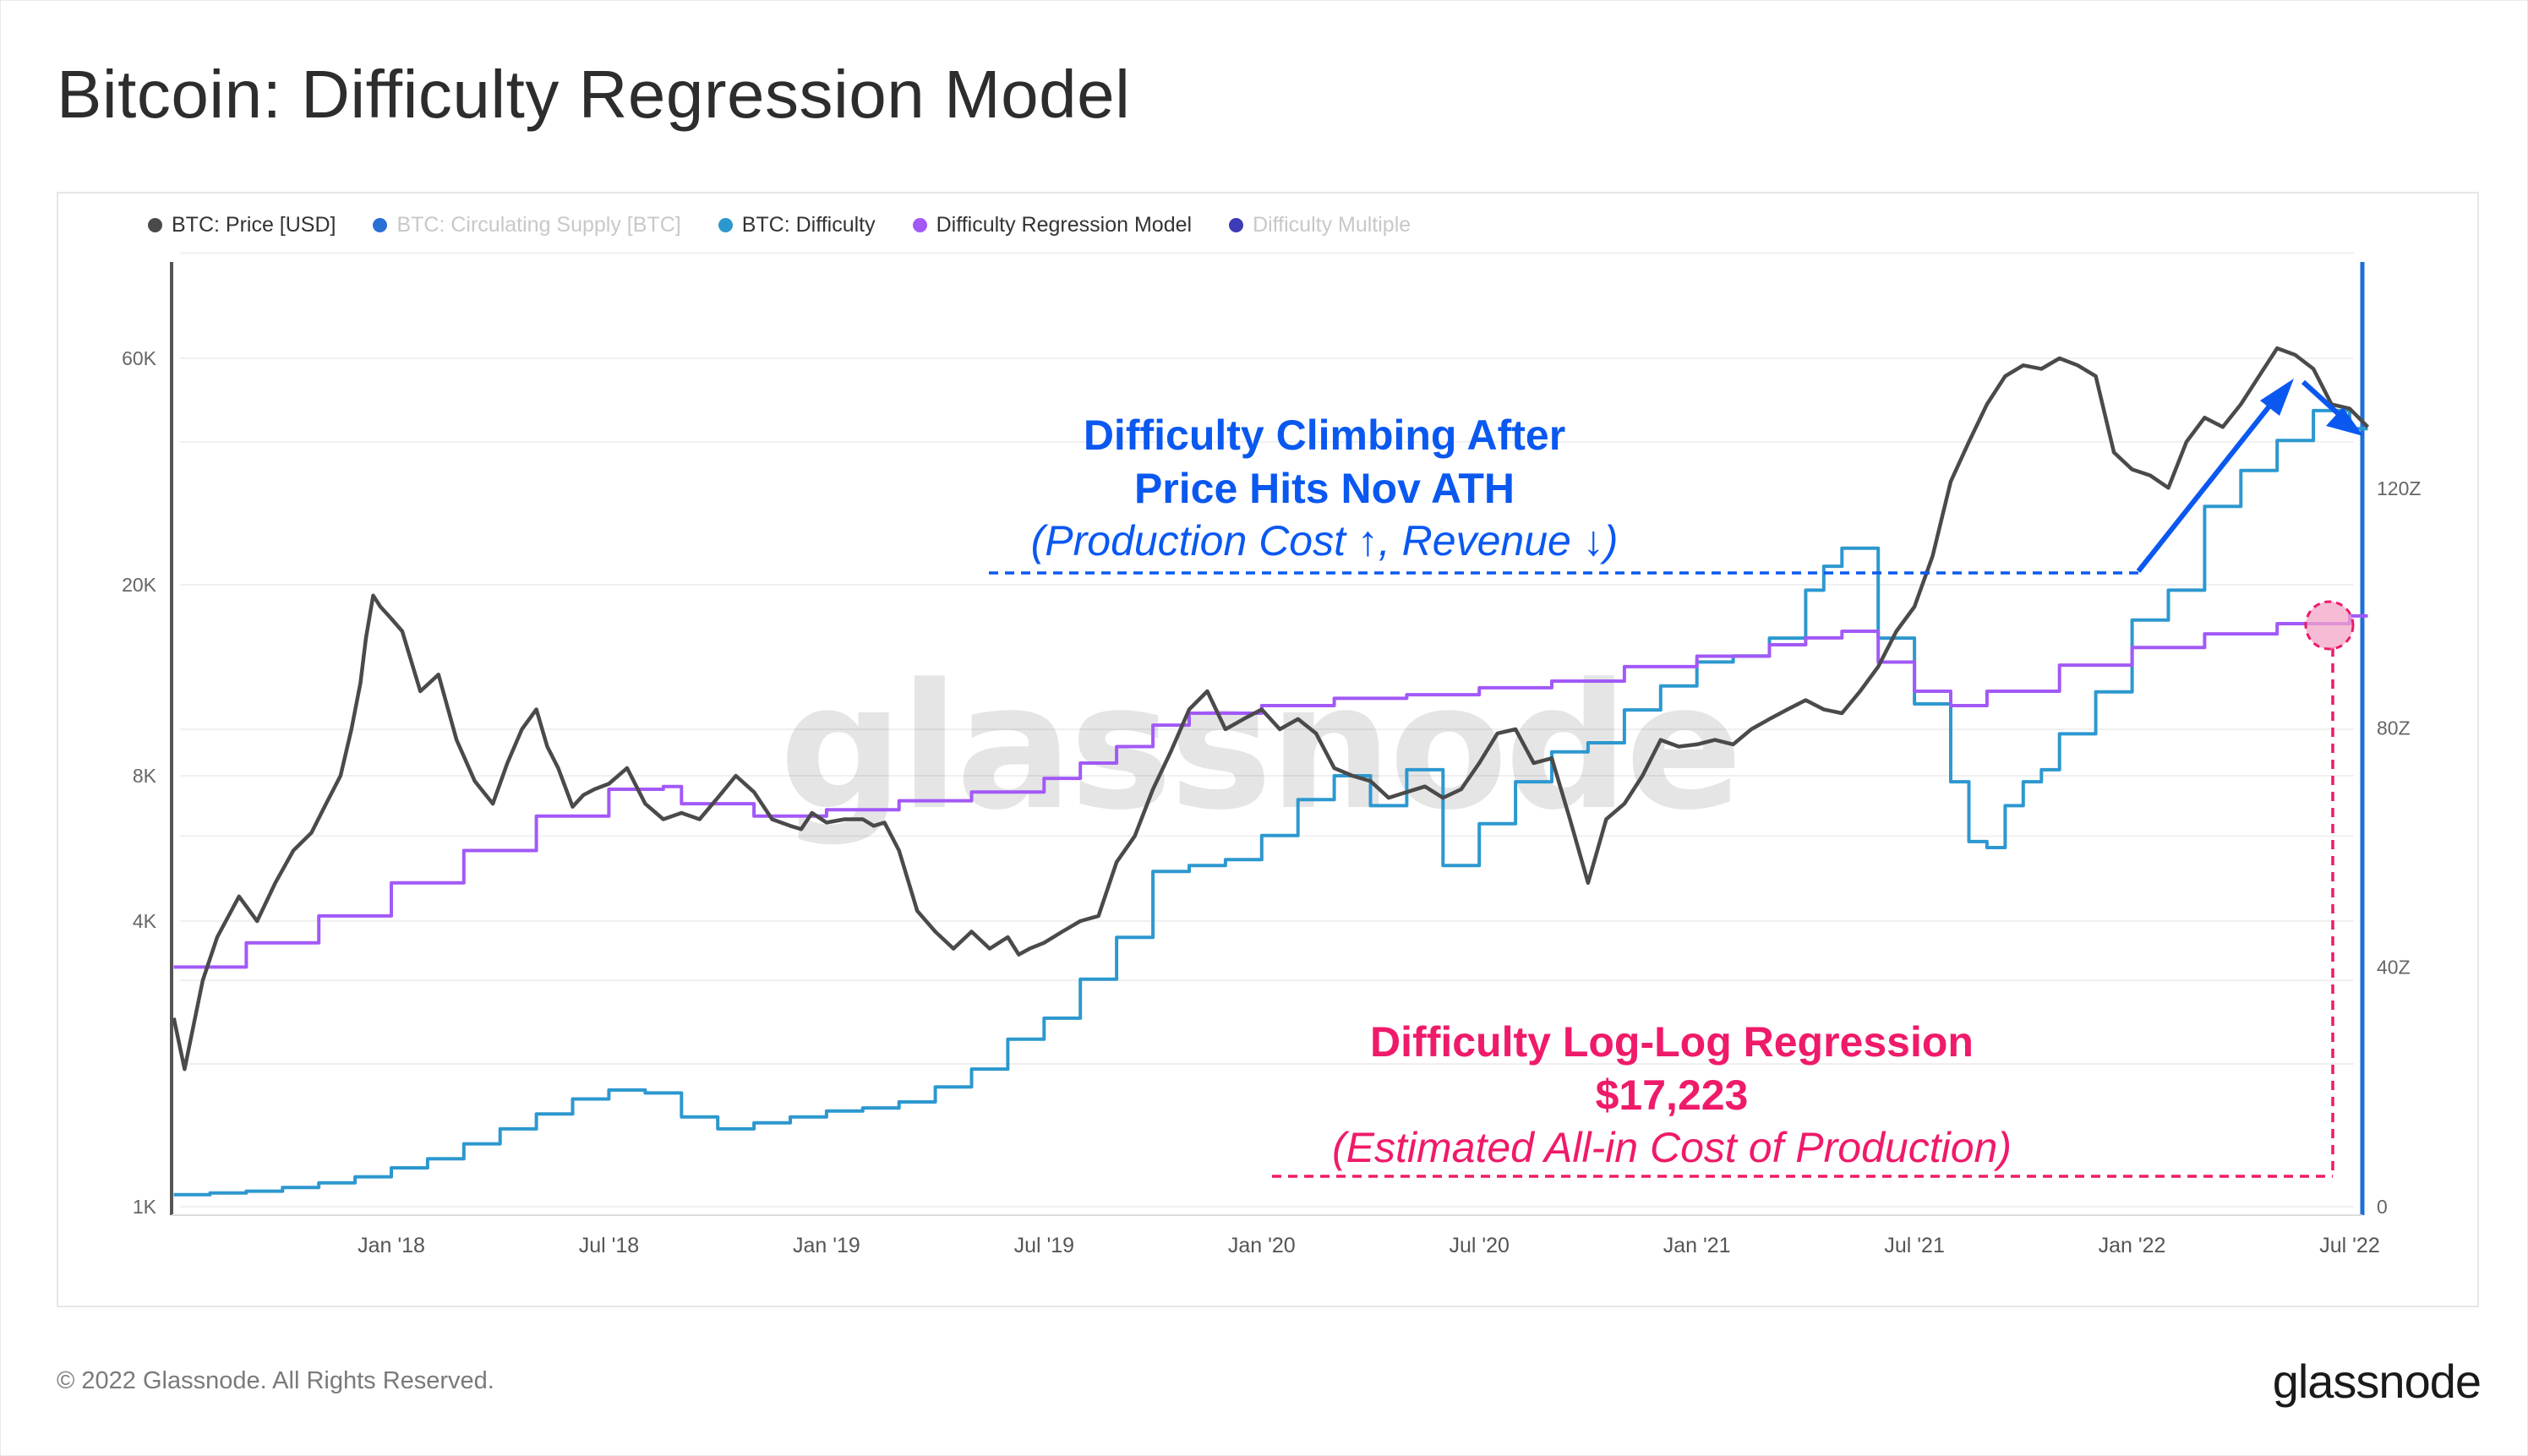 The image size is (2528, 1456). I want to click on red-annotation-title-1: Difficulty Log-Log Regression, so click(1672, 1042).